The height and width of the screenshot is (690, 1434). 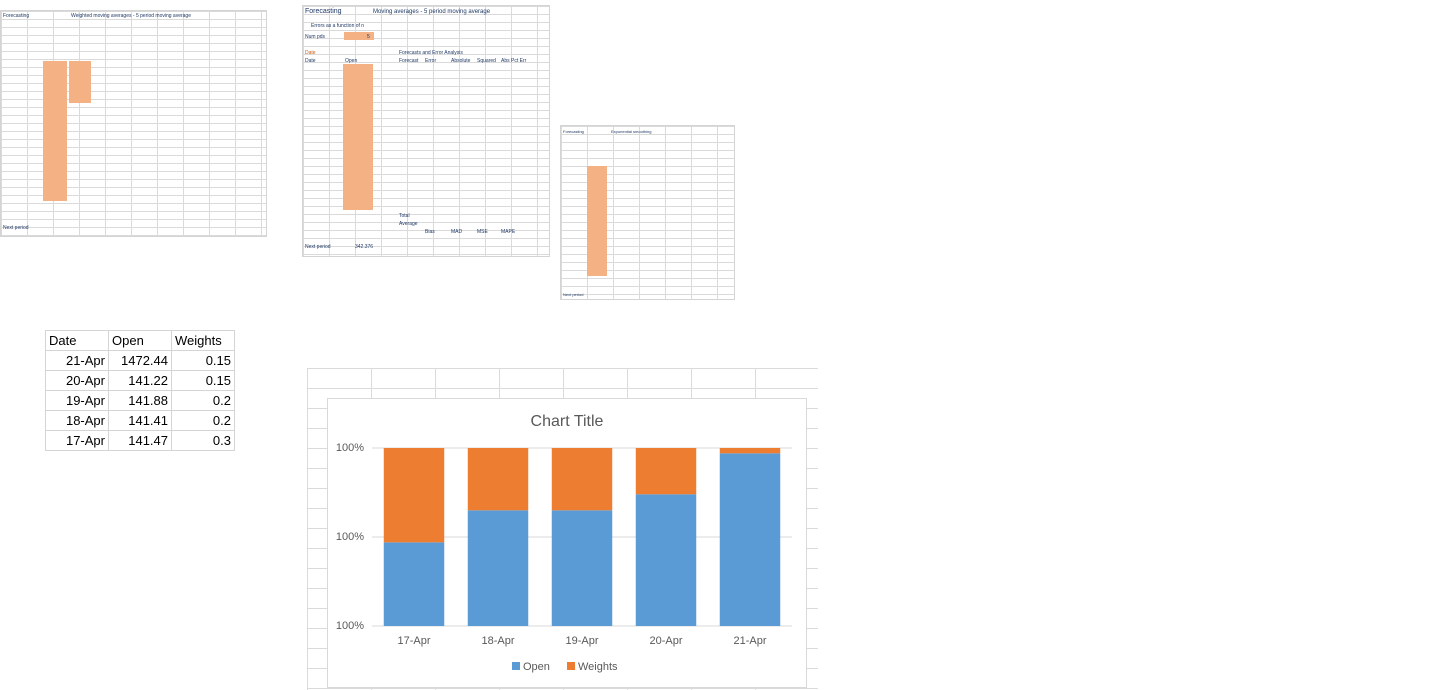 What do you see at coordinates (598, 667) in the screenshot?
I see `legend-label: Weights` at bounding box center [598, 667].